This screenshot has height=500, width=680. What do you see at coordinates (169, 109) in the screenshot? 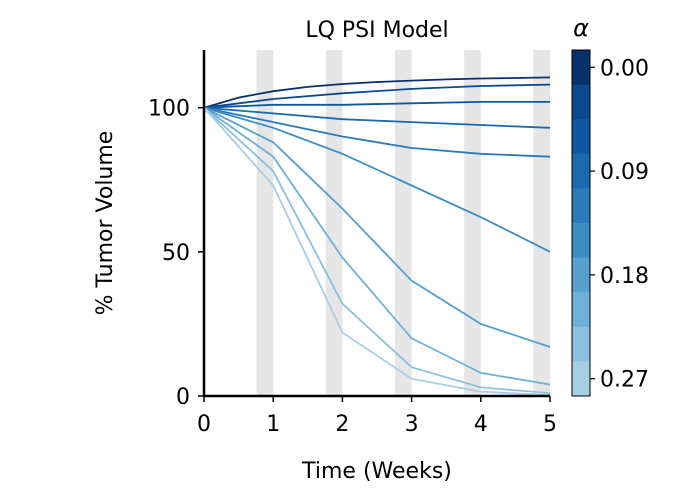
I see `y-tick-label: 100` at bounding box center [169, 109].